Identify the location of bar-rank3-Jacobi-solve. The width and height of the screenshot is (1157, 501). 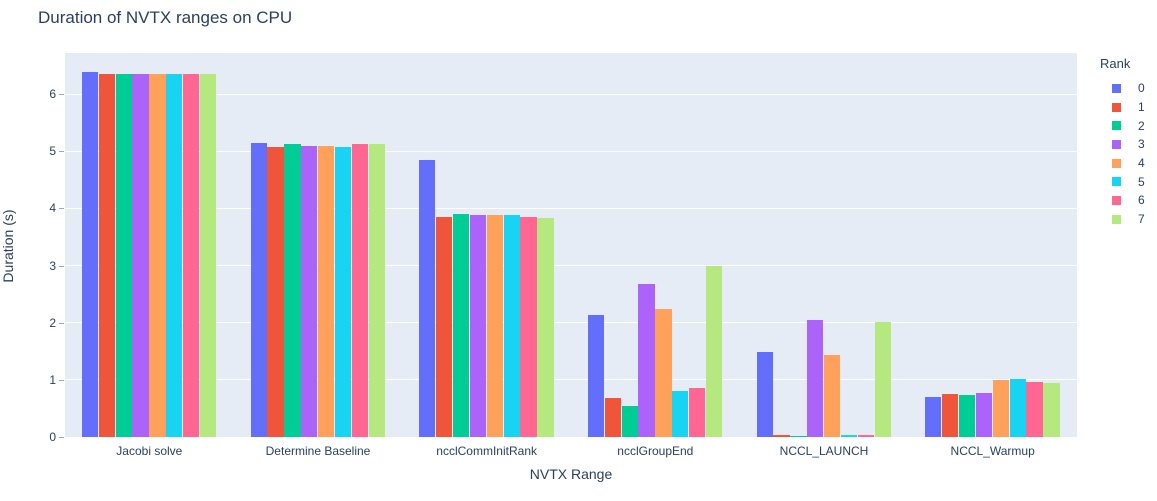
(140, 255).